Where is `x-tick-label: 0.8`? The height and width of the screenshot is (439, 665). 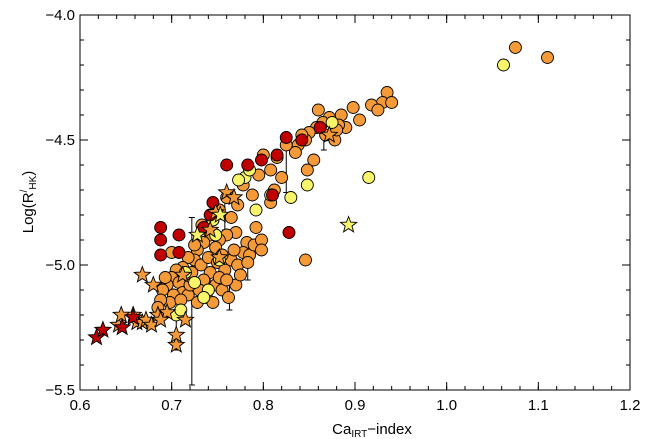
x-tick-label: 0.8 is located at coordinates (263, 405).